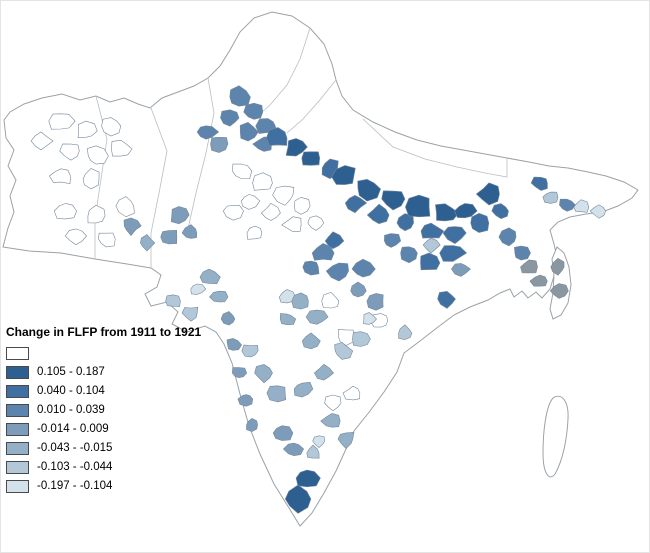 The height and width of the screenshot is (553, 650). I want to click on legend-row: -0.103 - -0.044, so click(103, 467).